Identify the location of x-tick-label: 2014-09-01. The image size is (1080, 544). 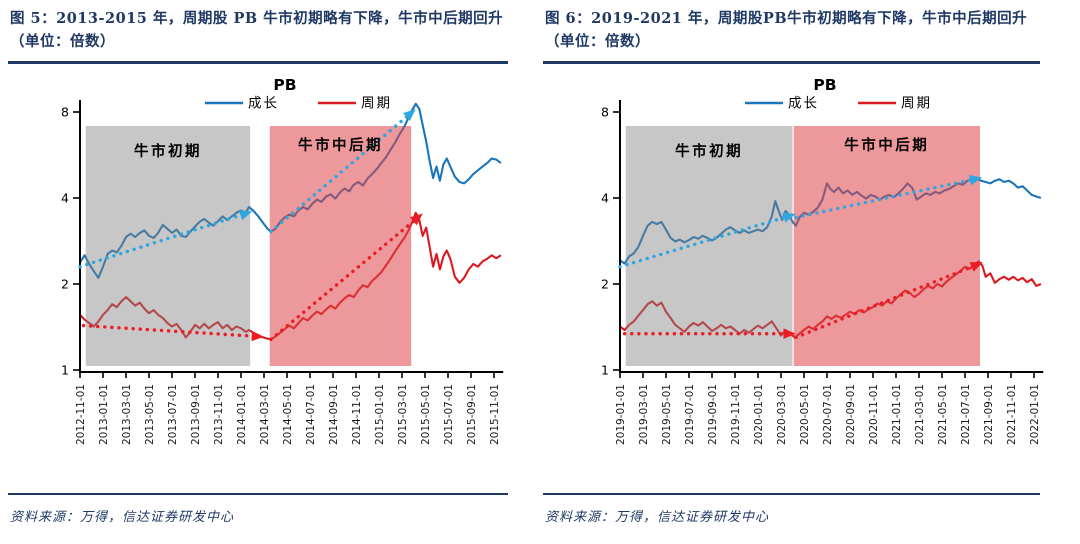
(334, 414).